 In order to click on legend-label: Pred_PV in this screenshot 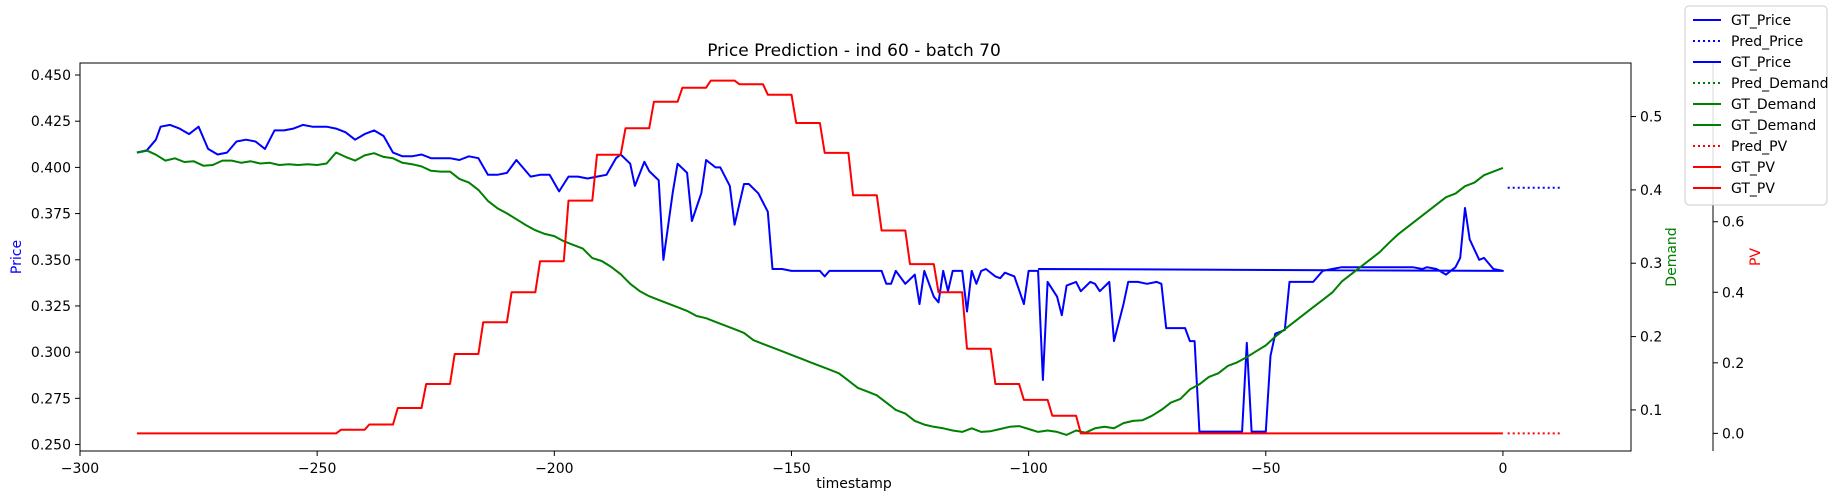, I will do `click(1759, 147)`.